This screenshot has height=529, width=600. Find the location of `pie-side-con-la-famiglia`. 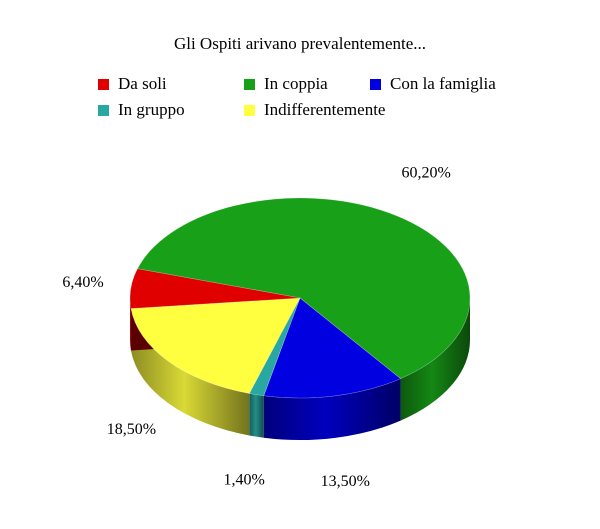

pie-side-con-la-famiglia is located at coordinates (332, 409).